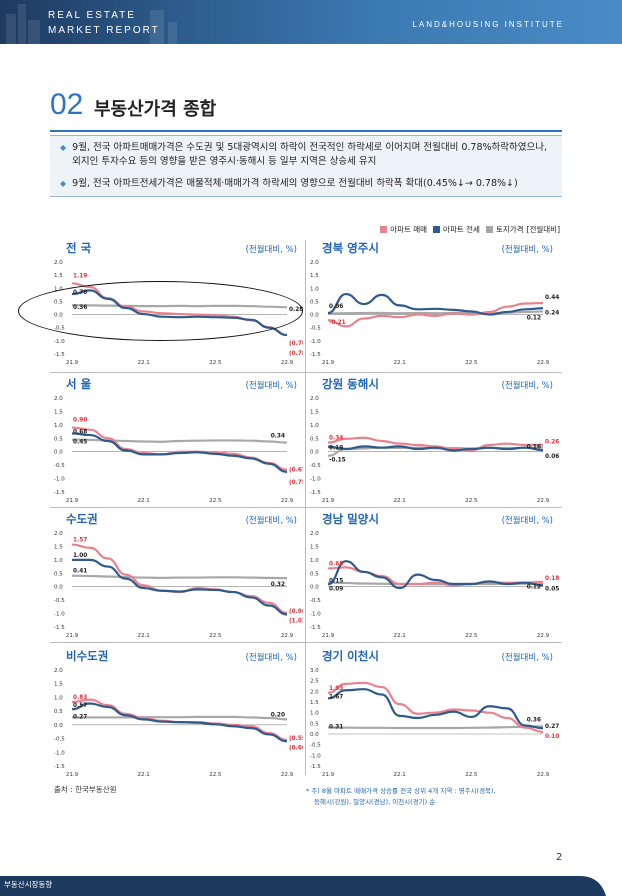  Describe the element at coordinates (296, 612) in the screenshot. I see `data-label: (0.98)` at that location.